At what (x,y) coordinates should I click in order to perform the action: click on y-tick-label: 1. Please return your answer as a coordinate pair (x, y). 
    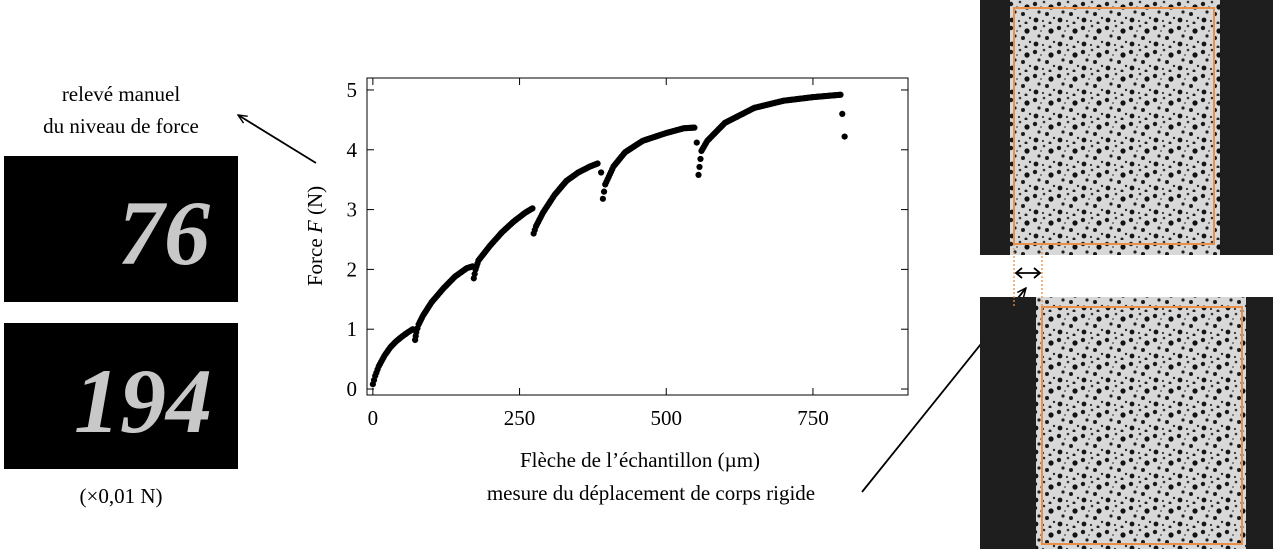
    Looking at the image, I should click on (352, 329).